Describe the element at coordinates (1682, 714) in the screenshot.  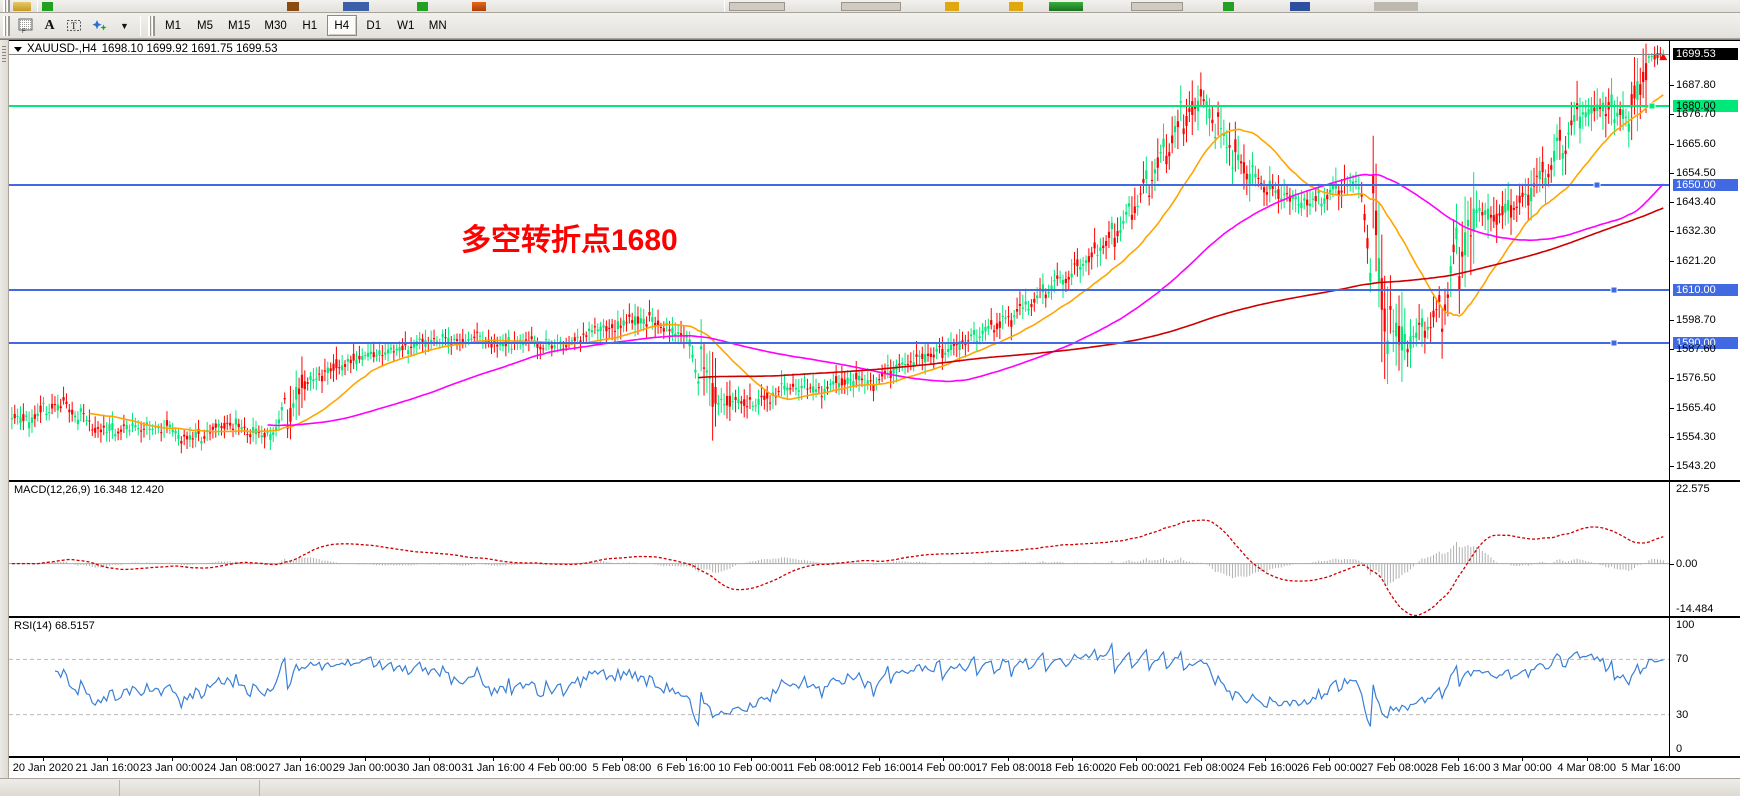
I see `rsi-axis-label: 30` at that location.